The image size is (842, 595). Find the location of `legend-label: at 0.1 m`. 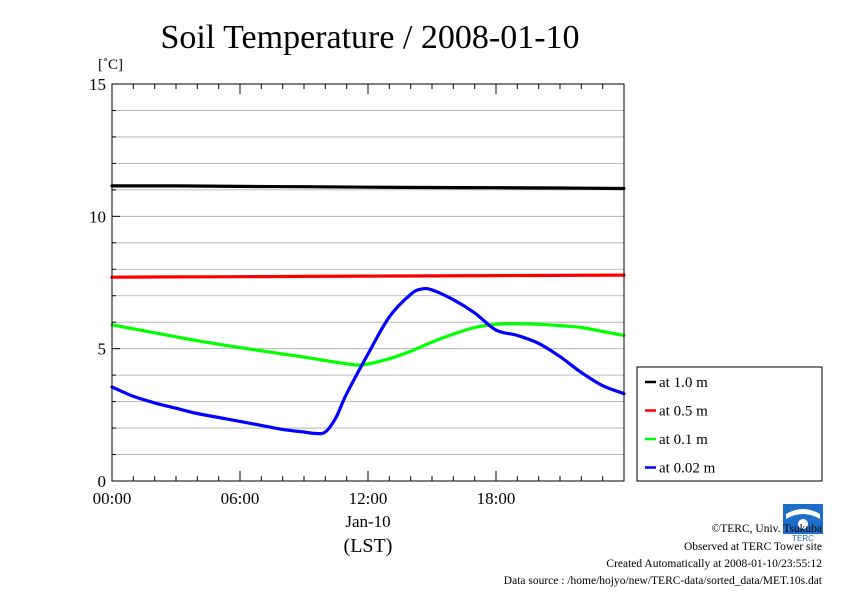

legend-label: at 0.1 m is located at coordinates (683, 440).